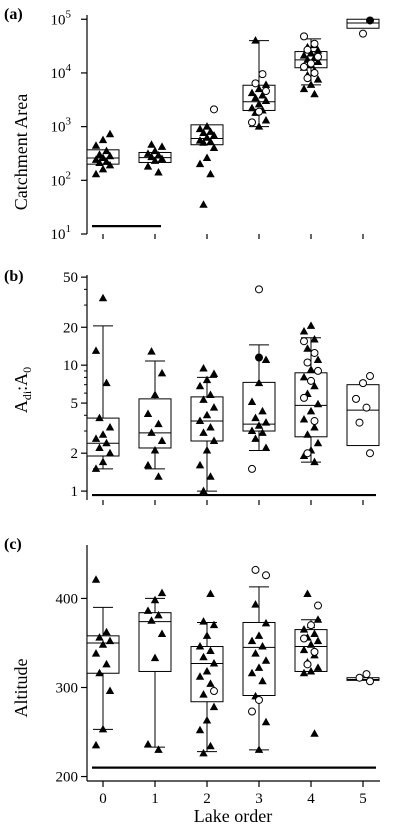  I want to click on x-axis-label: Lake order, so click(233, 816).